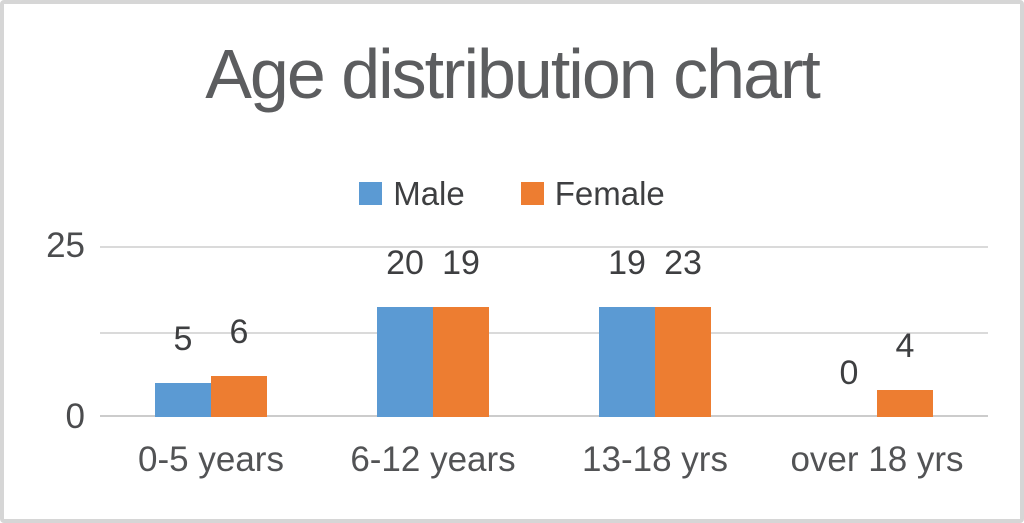 Image resolution: width=1024 pixels, height=523 pixels. I want to click on bar-slot-male: 20, so click(405, 331).